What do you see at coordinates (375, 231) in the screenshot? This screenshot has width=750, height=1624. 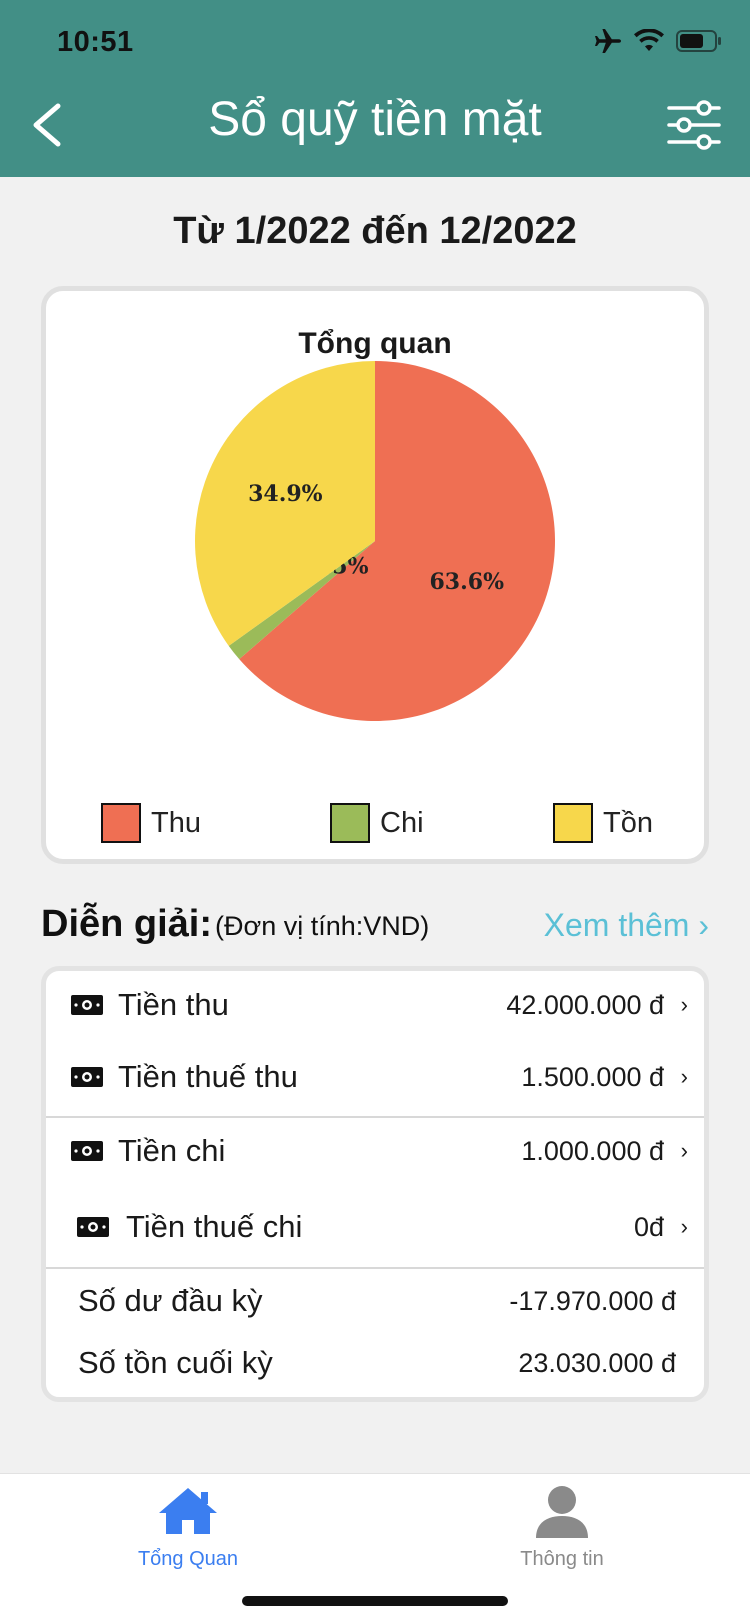 I see `period-range: Từ 1/2022 đến 12/2022` at bounding box center [375, 231].